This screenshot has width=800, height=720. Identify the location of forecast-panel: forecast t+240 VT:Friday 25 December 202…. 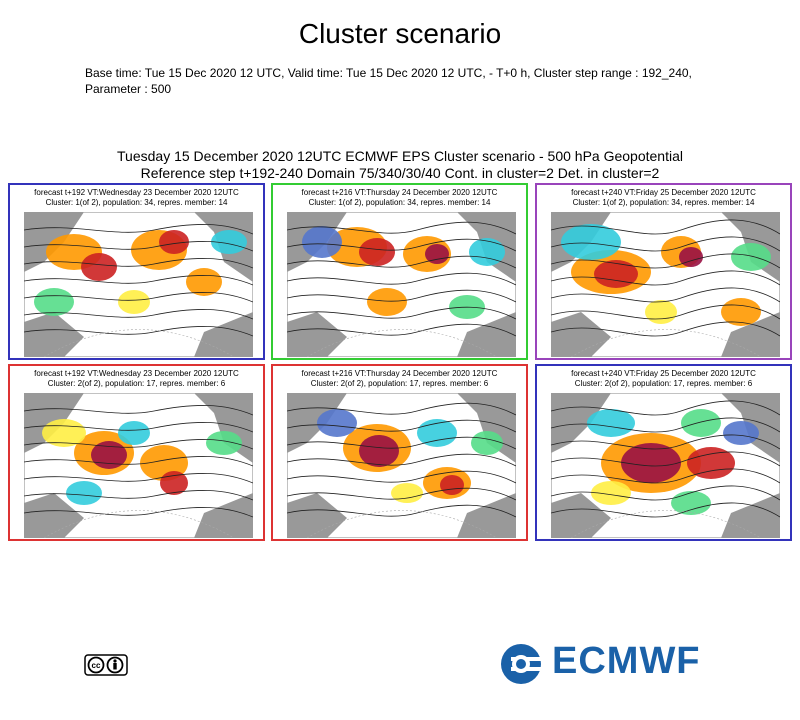
(663, 452).